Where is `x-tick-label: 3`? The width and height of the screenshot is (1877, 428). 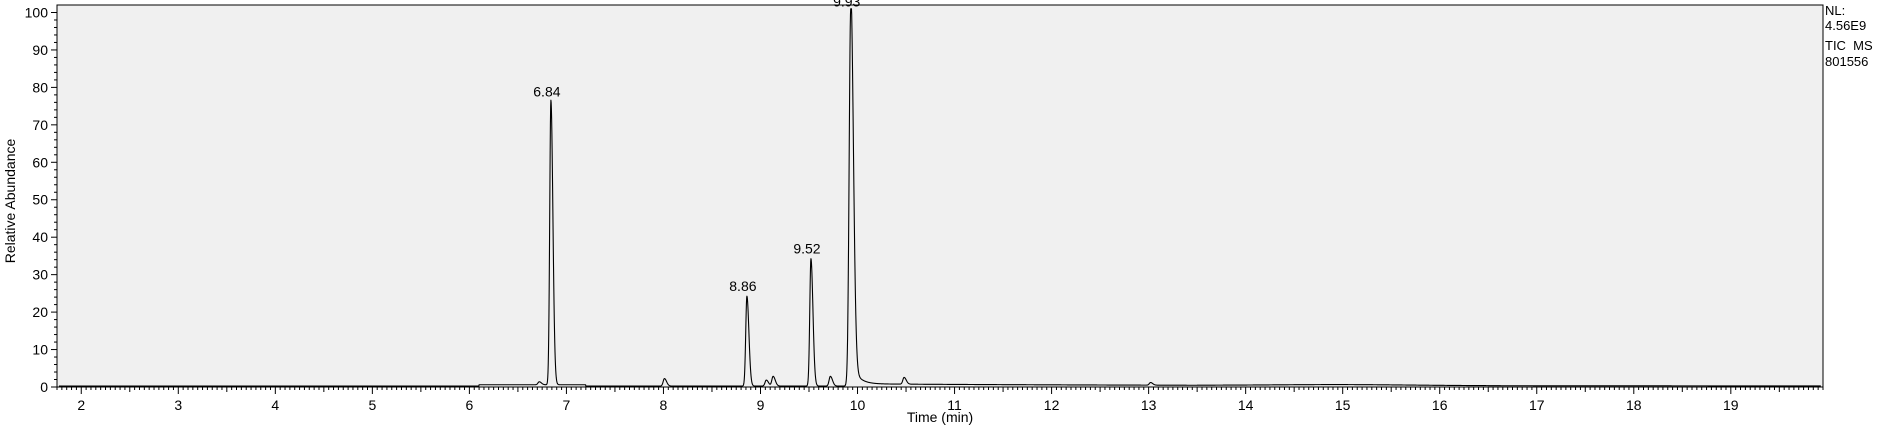
x-tick-label: 3 is located at coordinates (178, 405).